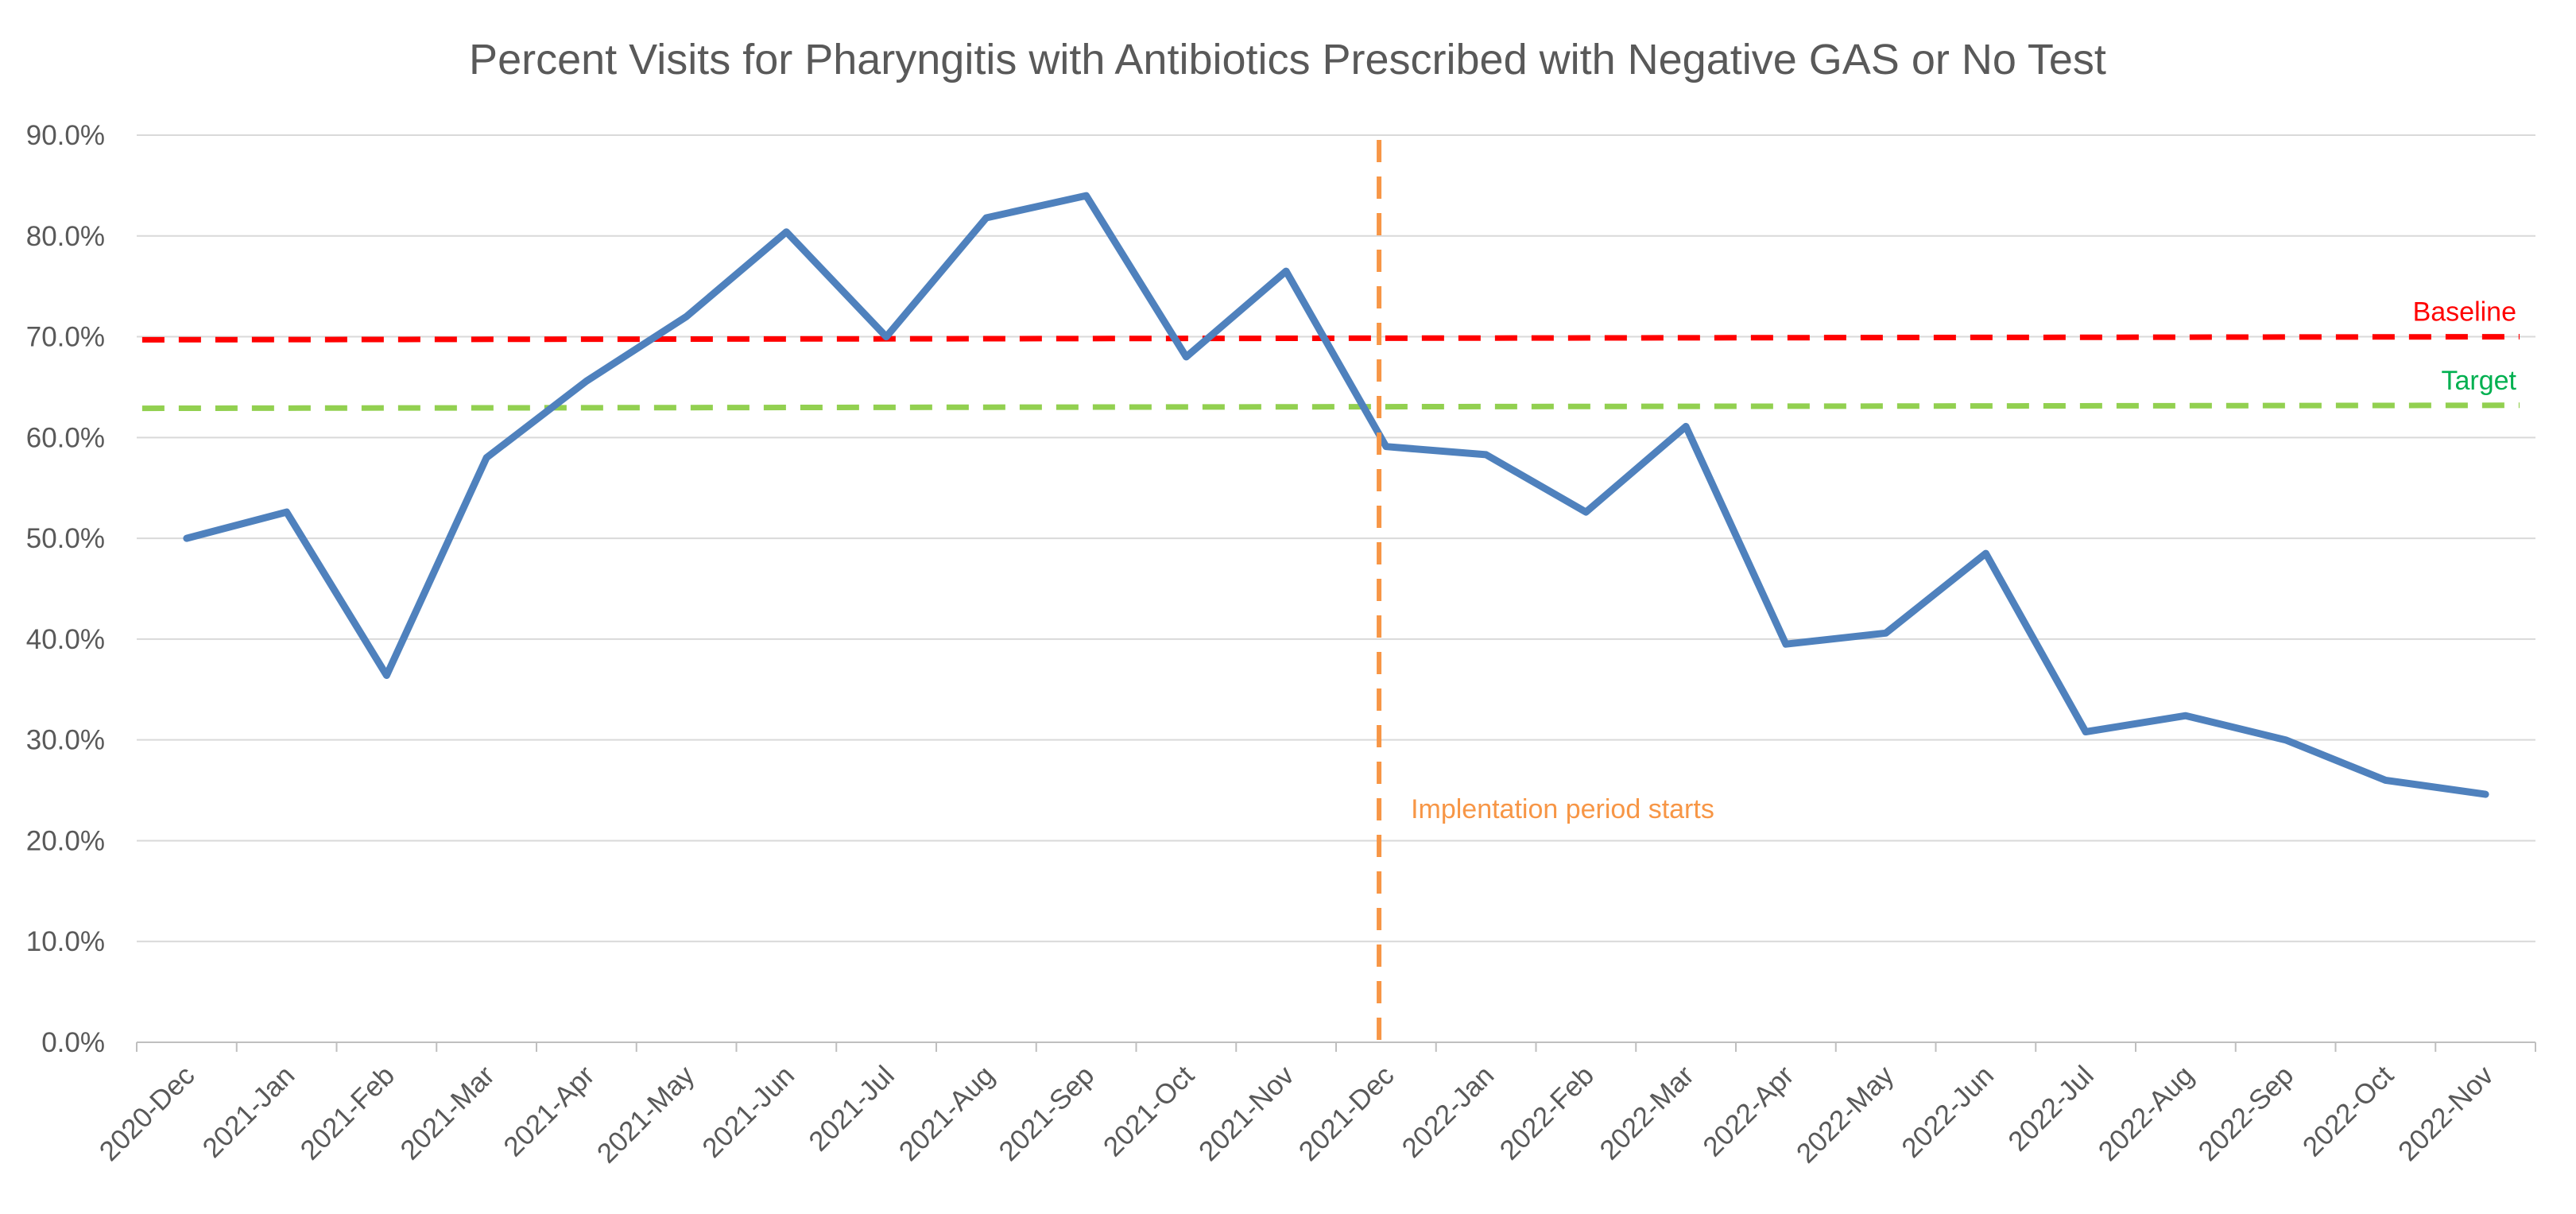 The image size is (2576, 1214). I want to click on x-tick-label: 2022-Oct, so click(2348, 1111).